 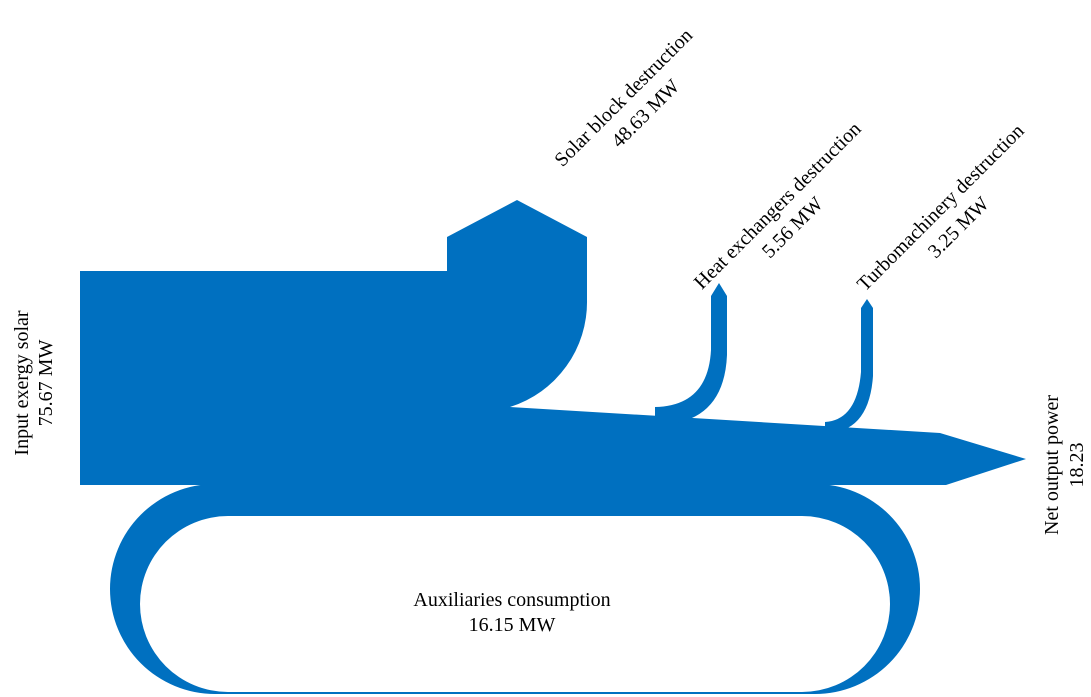 I want to click on turbomachinery-name-label: Turbomachinery destruction, so click(x=941, y=208).